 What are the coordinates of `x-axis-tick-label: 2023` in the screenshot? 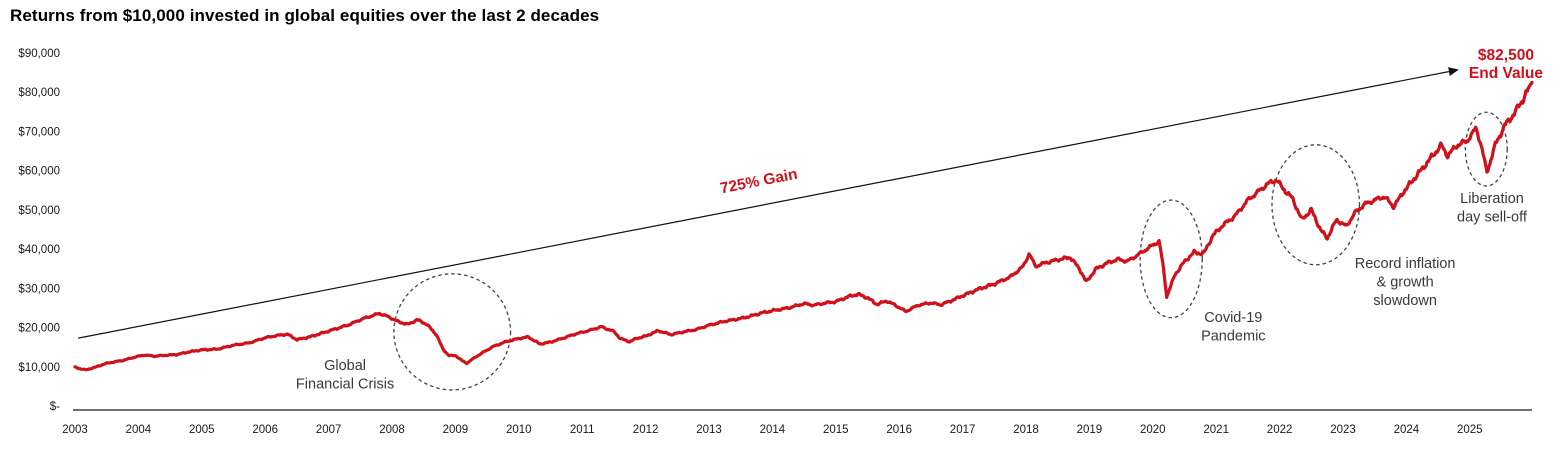 It's located at (1343, 430).